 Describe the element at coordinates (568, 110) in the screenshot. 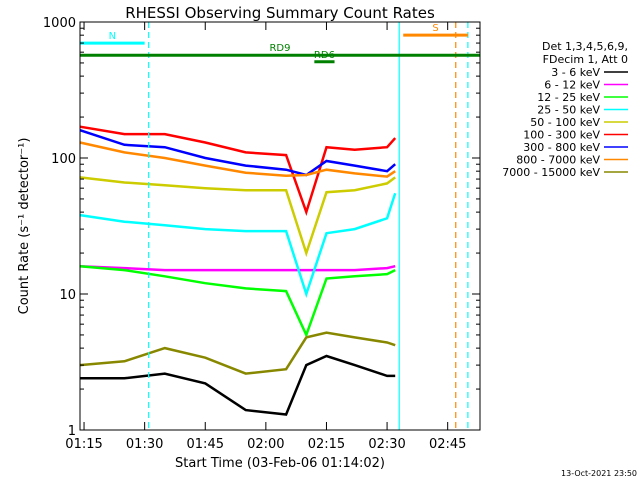

I see `legend-label-4: 25 - 50 keV` at that location.